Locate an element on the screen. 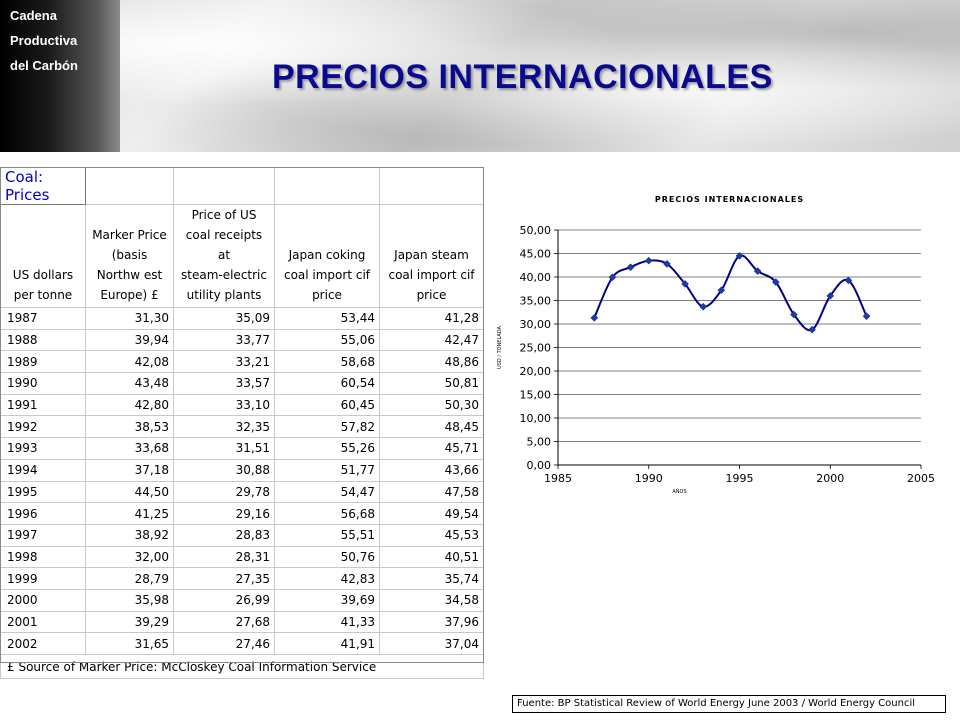 This screenshot has width=960, height=720. year-cell: 1991 is located at coordinates (43, 405).